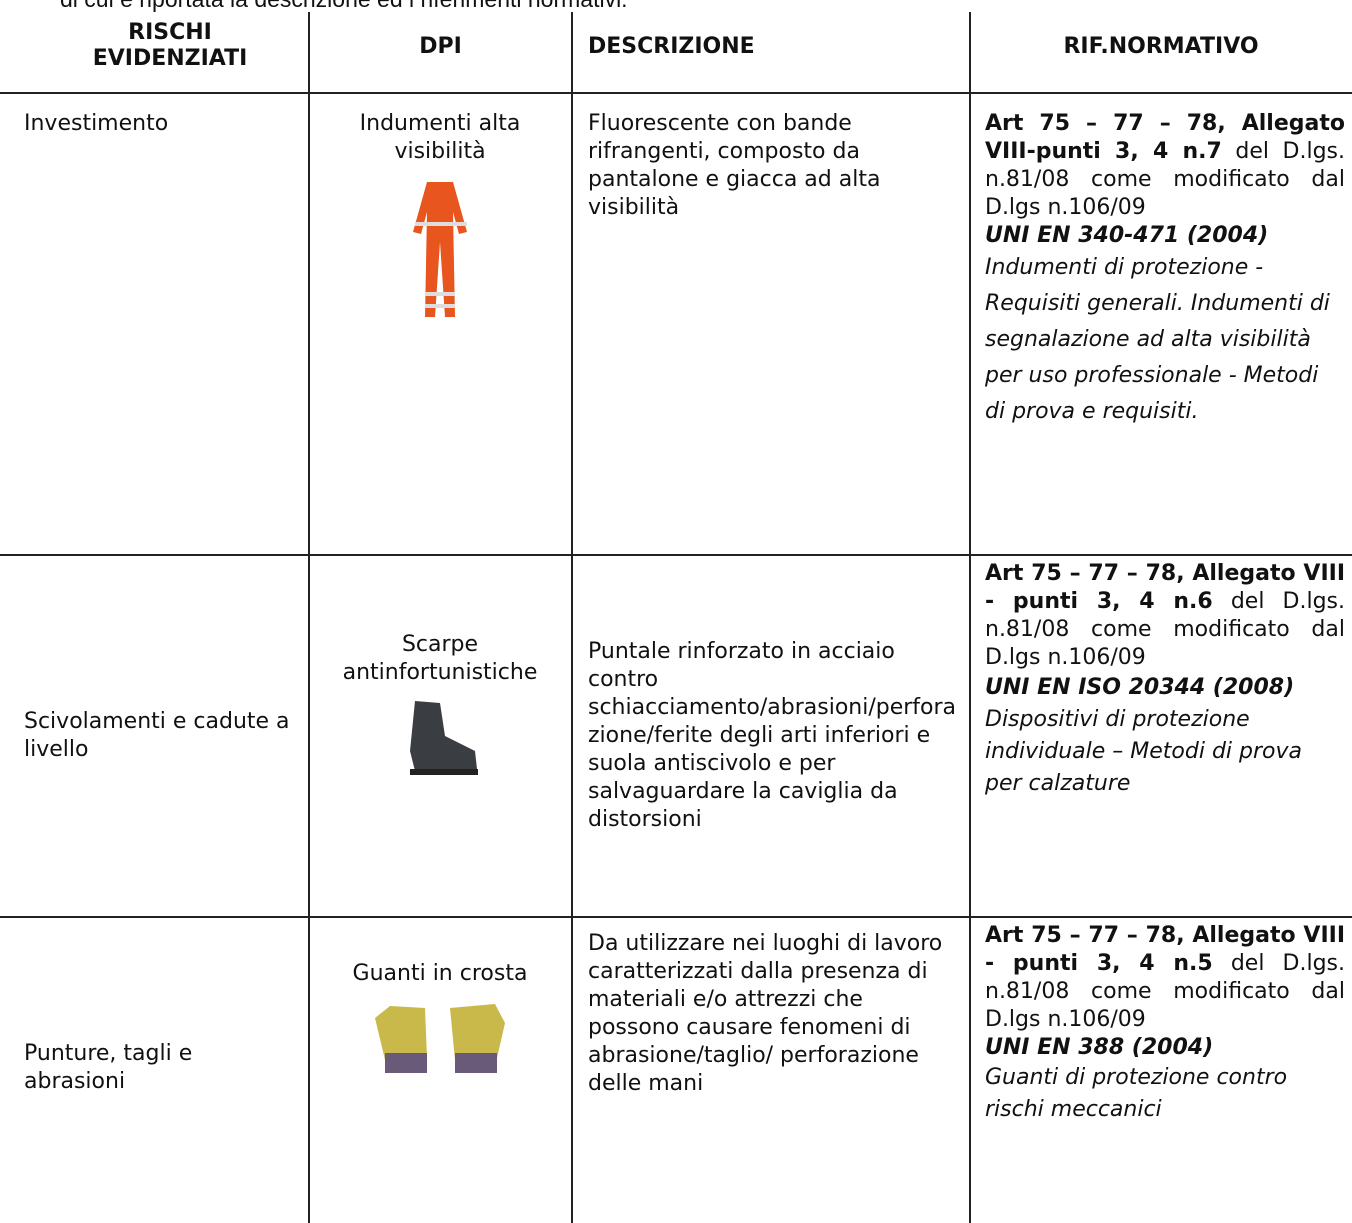 The image size is (1352, 1223). Describe the element at coordinates (170, 45) in the screenshot. I see `header-cell: RISCHI EVIDENZIATI` at that location.